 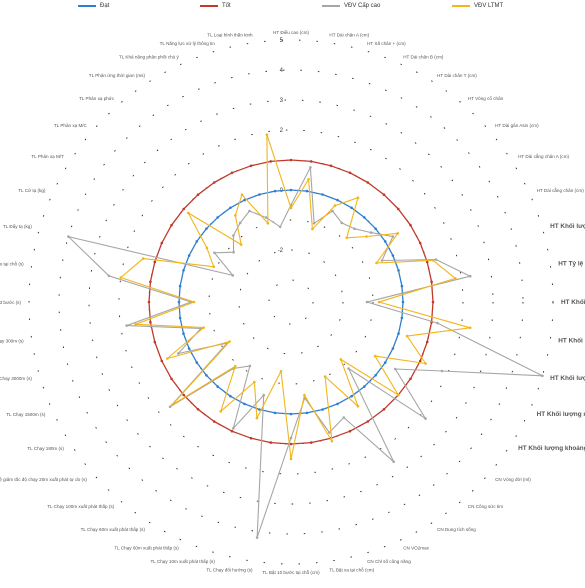 What do you see at coordinates (282, 41) in the screenshot?
I see `ring-tick-label: 5` at bounding box center [282, 41].